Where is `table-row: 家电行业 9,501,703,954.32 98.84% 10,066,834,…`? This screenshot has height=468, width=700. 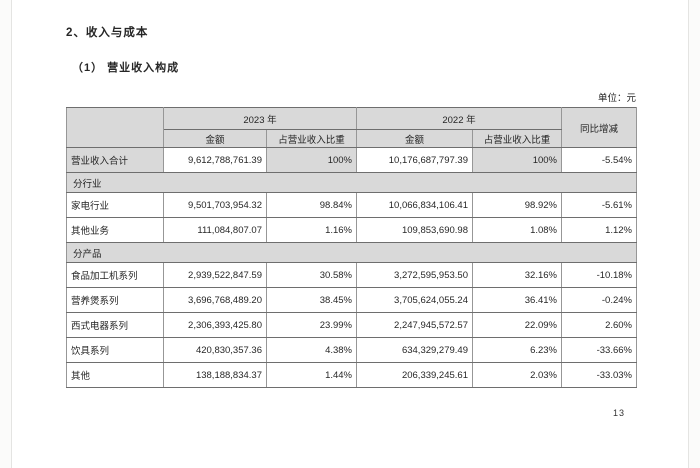
table-row: 家电行业 9,501,703,954.32 98.84% 10,066,834,… is located at coordinates (351, 205).